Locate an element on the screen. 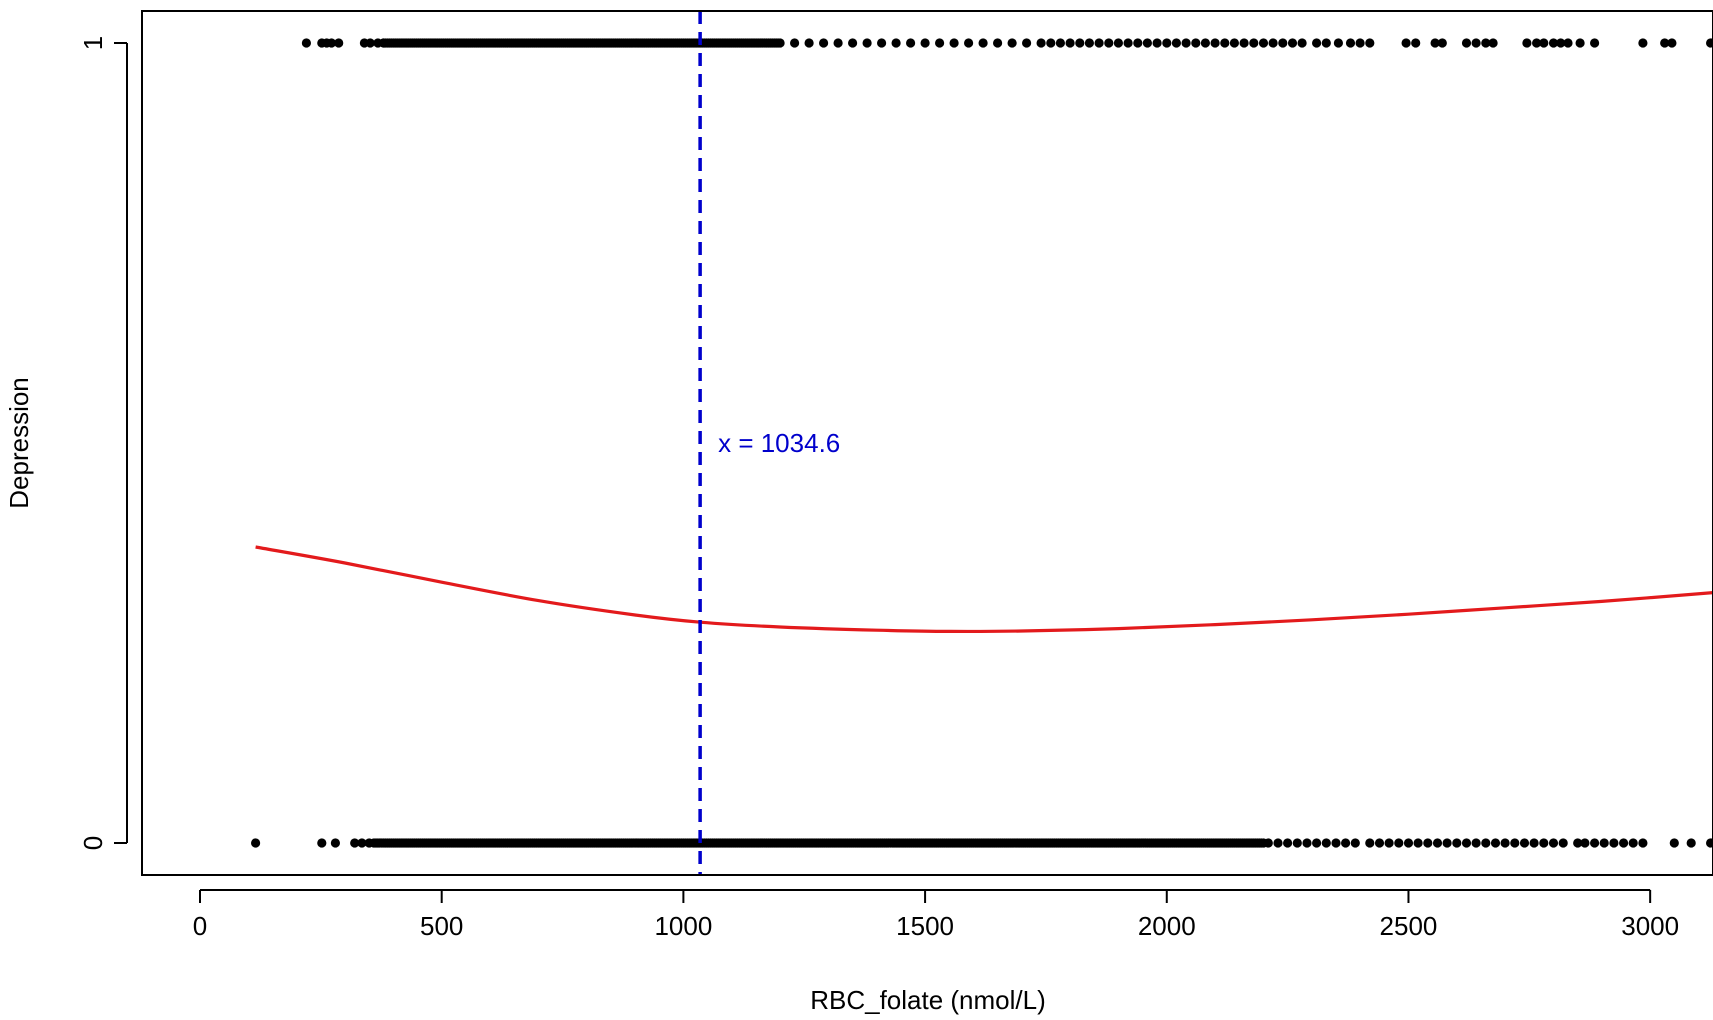  y-tick-label: 0 is located at coordinates (93, 843).